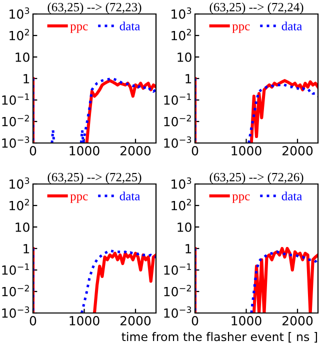  I want to click on chart-title: (63,25) --> (72,23), so click(95, 8).